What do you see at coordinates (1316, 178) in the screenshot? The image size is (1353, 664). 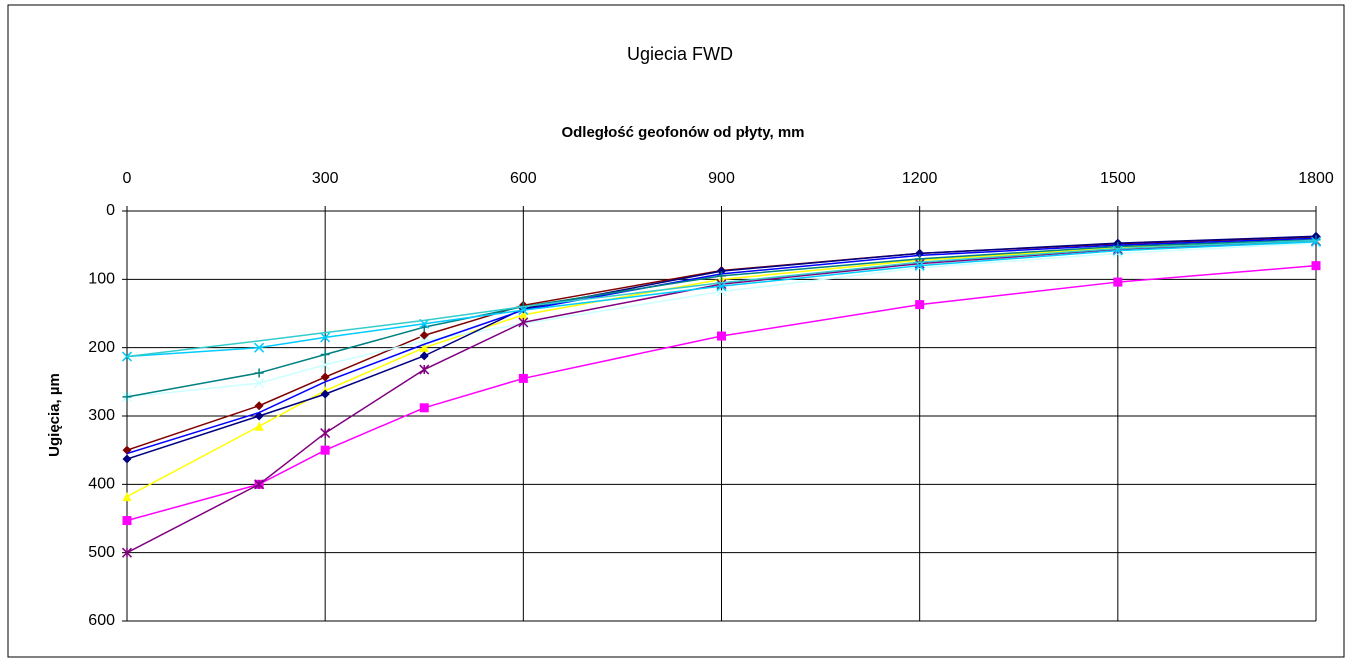 I see `x-tick-label: 1800` at bounding box center [1316, 178].